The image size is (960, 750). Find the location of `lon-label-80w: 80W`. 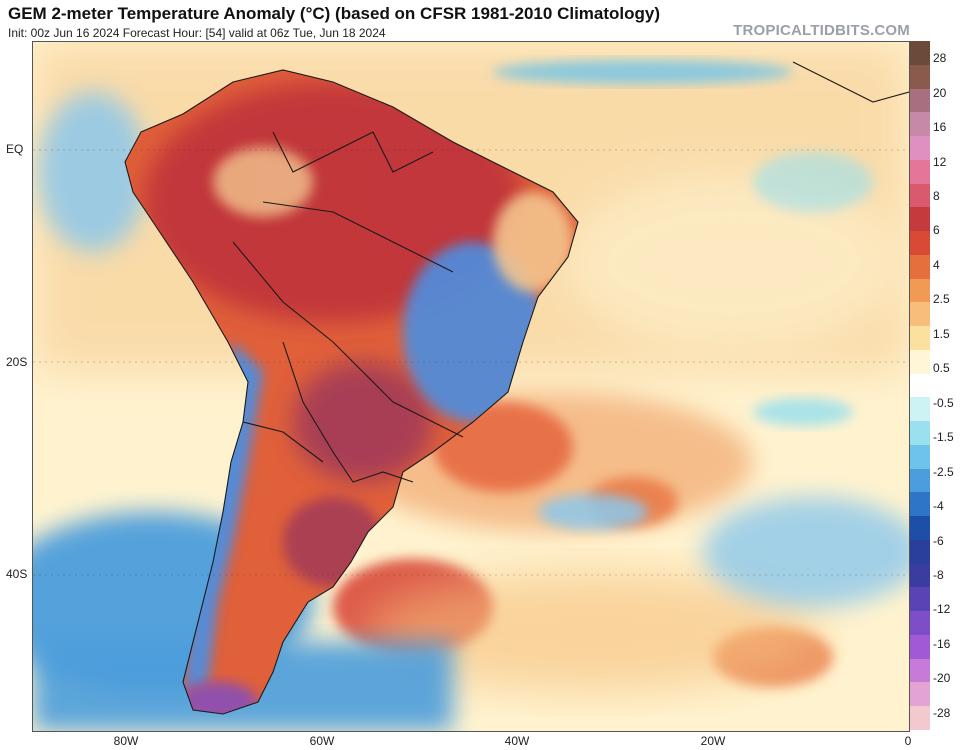

lon-label-80w: 80W is located at coordinates (126, 741).